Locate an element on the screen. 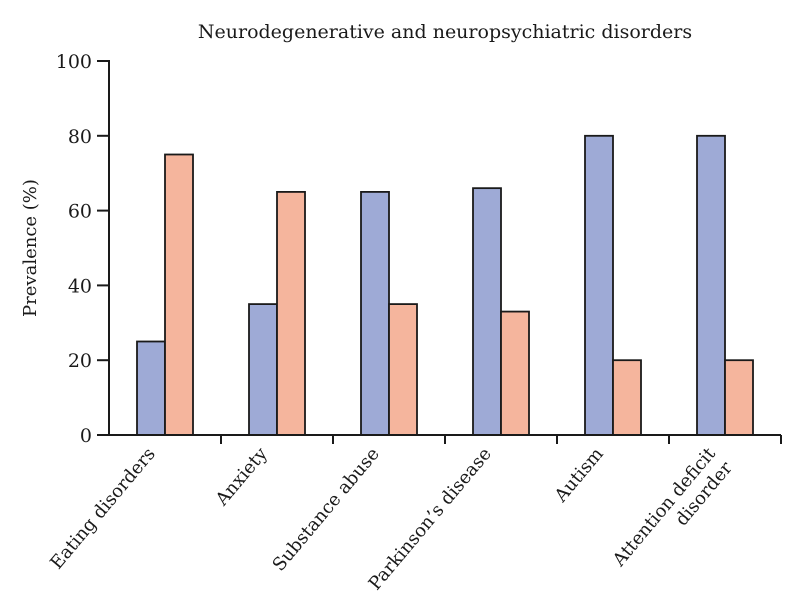  x-category-label-line: Eating disorders is located at coordinates (103, 509).